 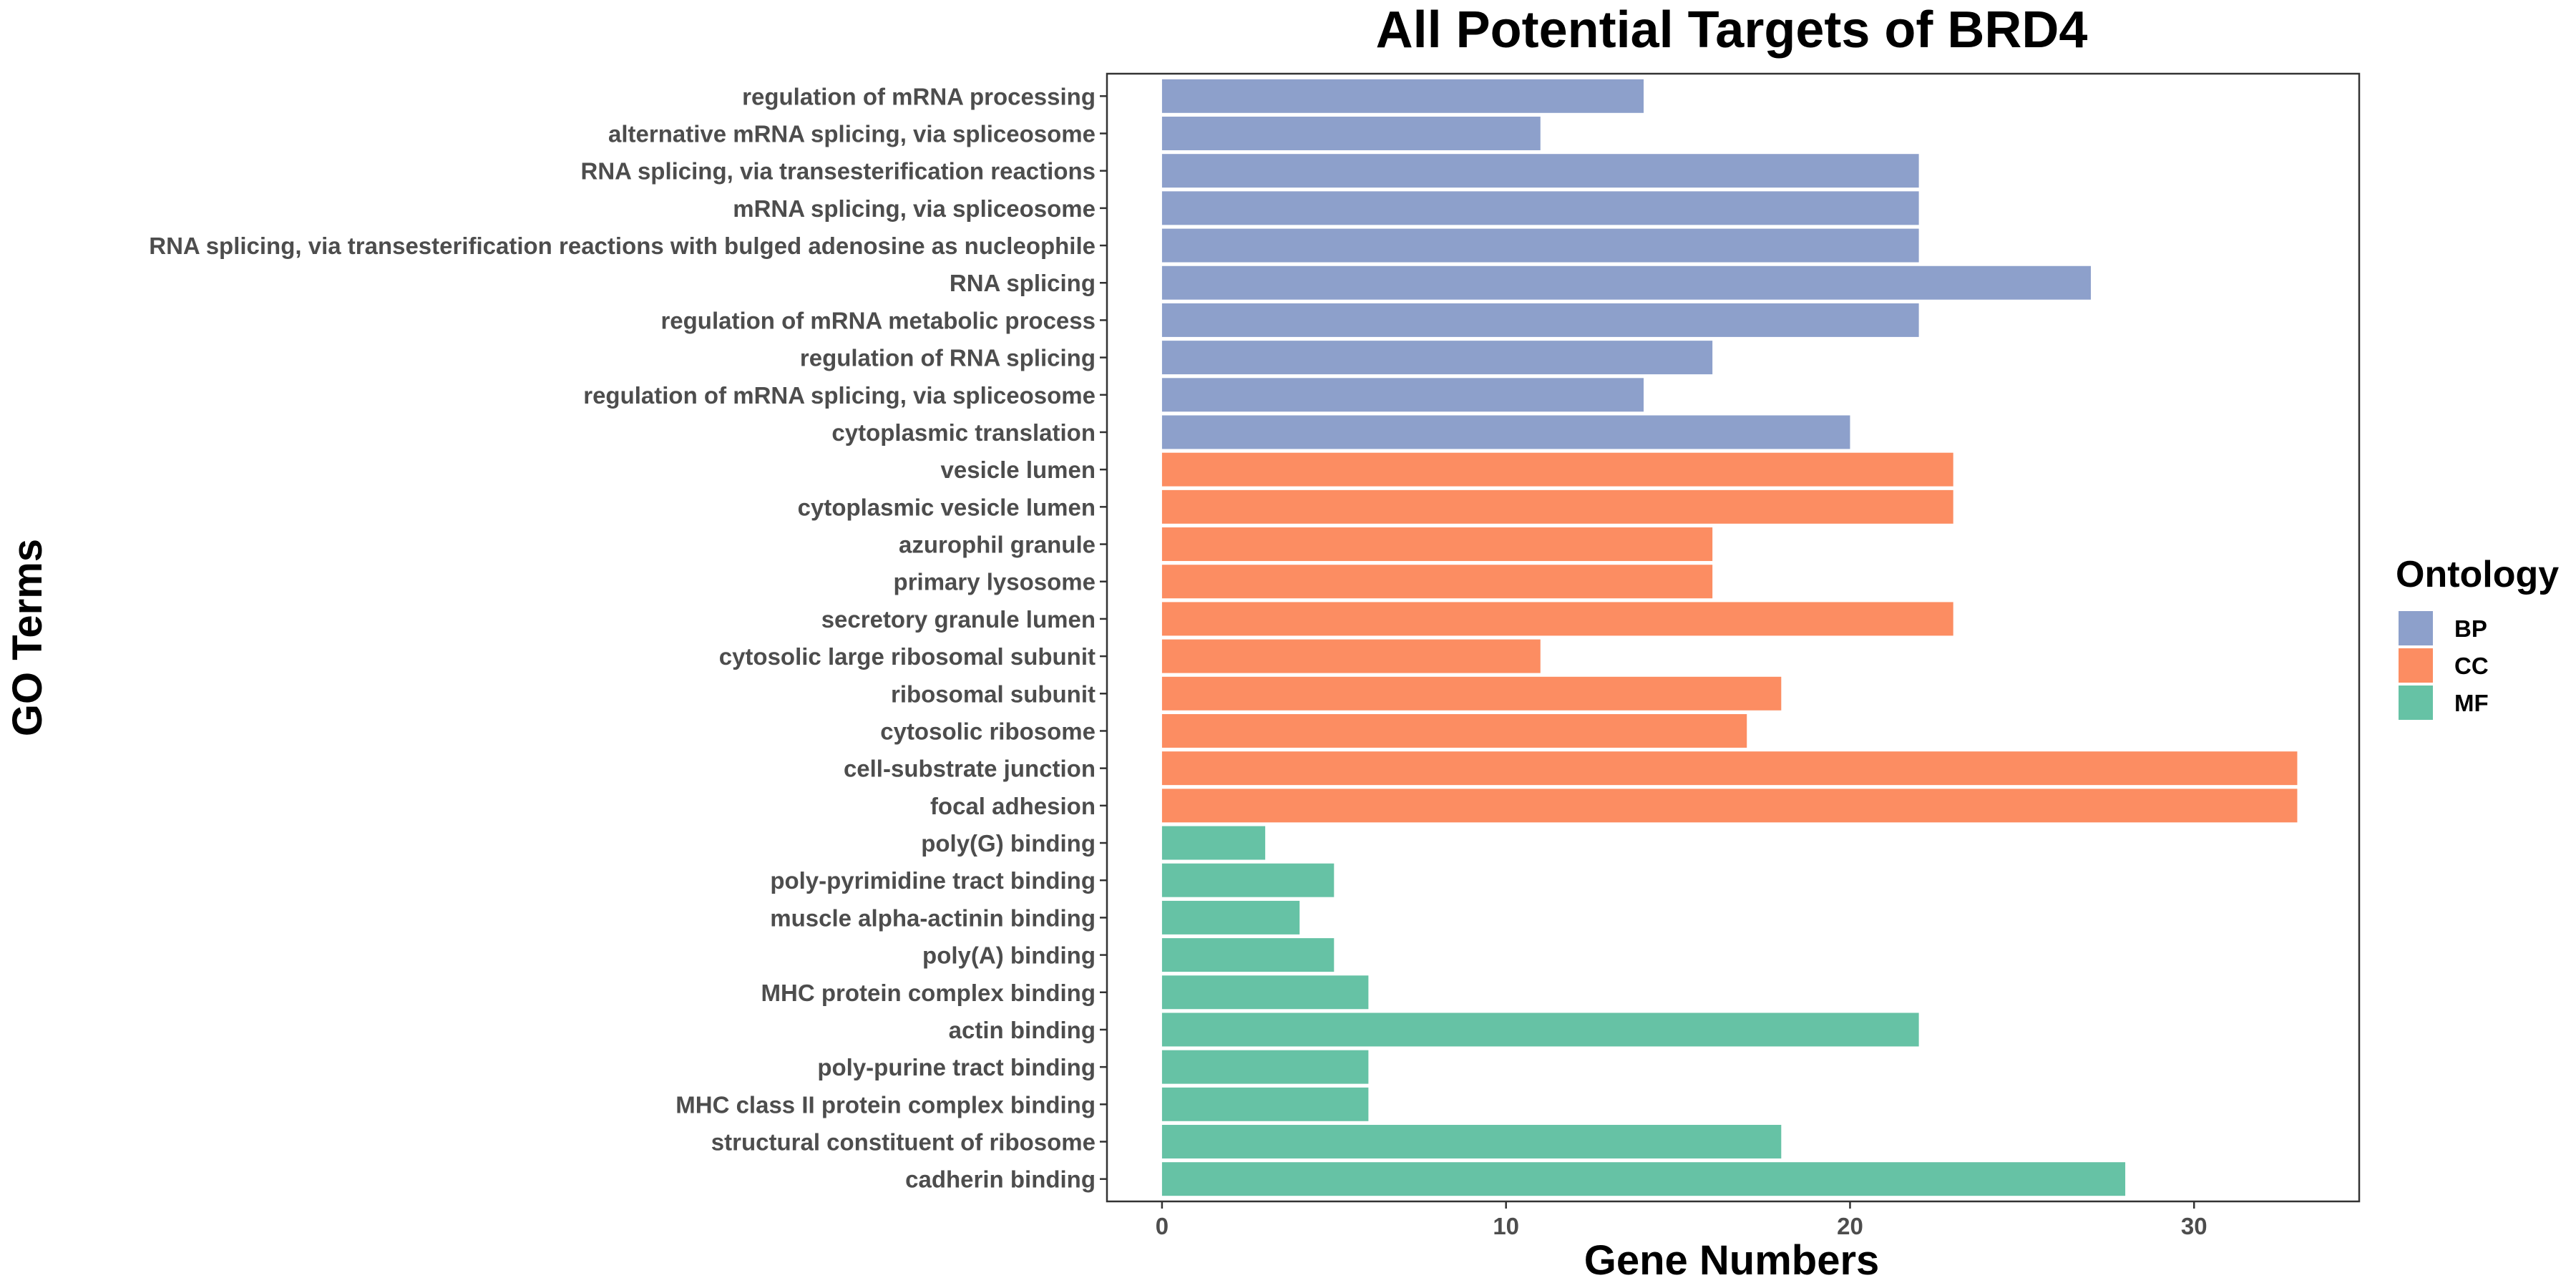 What do you see at coordinates (948, 358) in the screenshot?
I see `y-tick-label: regulation of RNA splicing` at bounding box center [948, 358].